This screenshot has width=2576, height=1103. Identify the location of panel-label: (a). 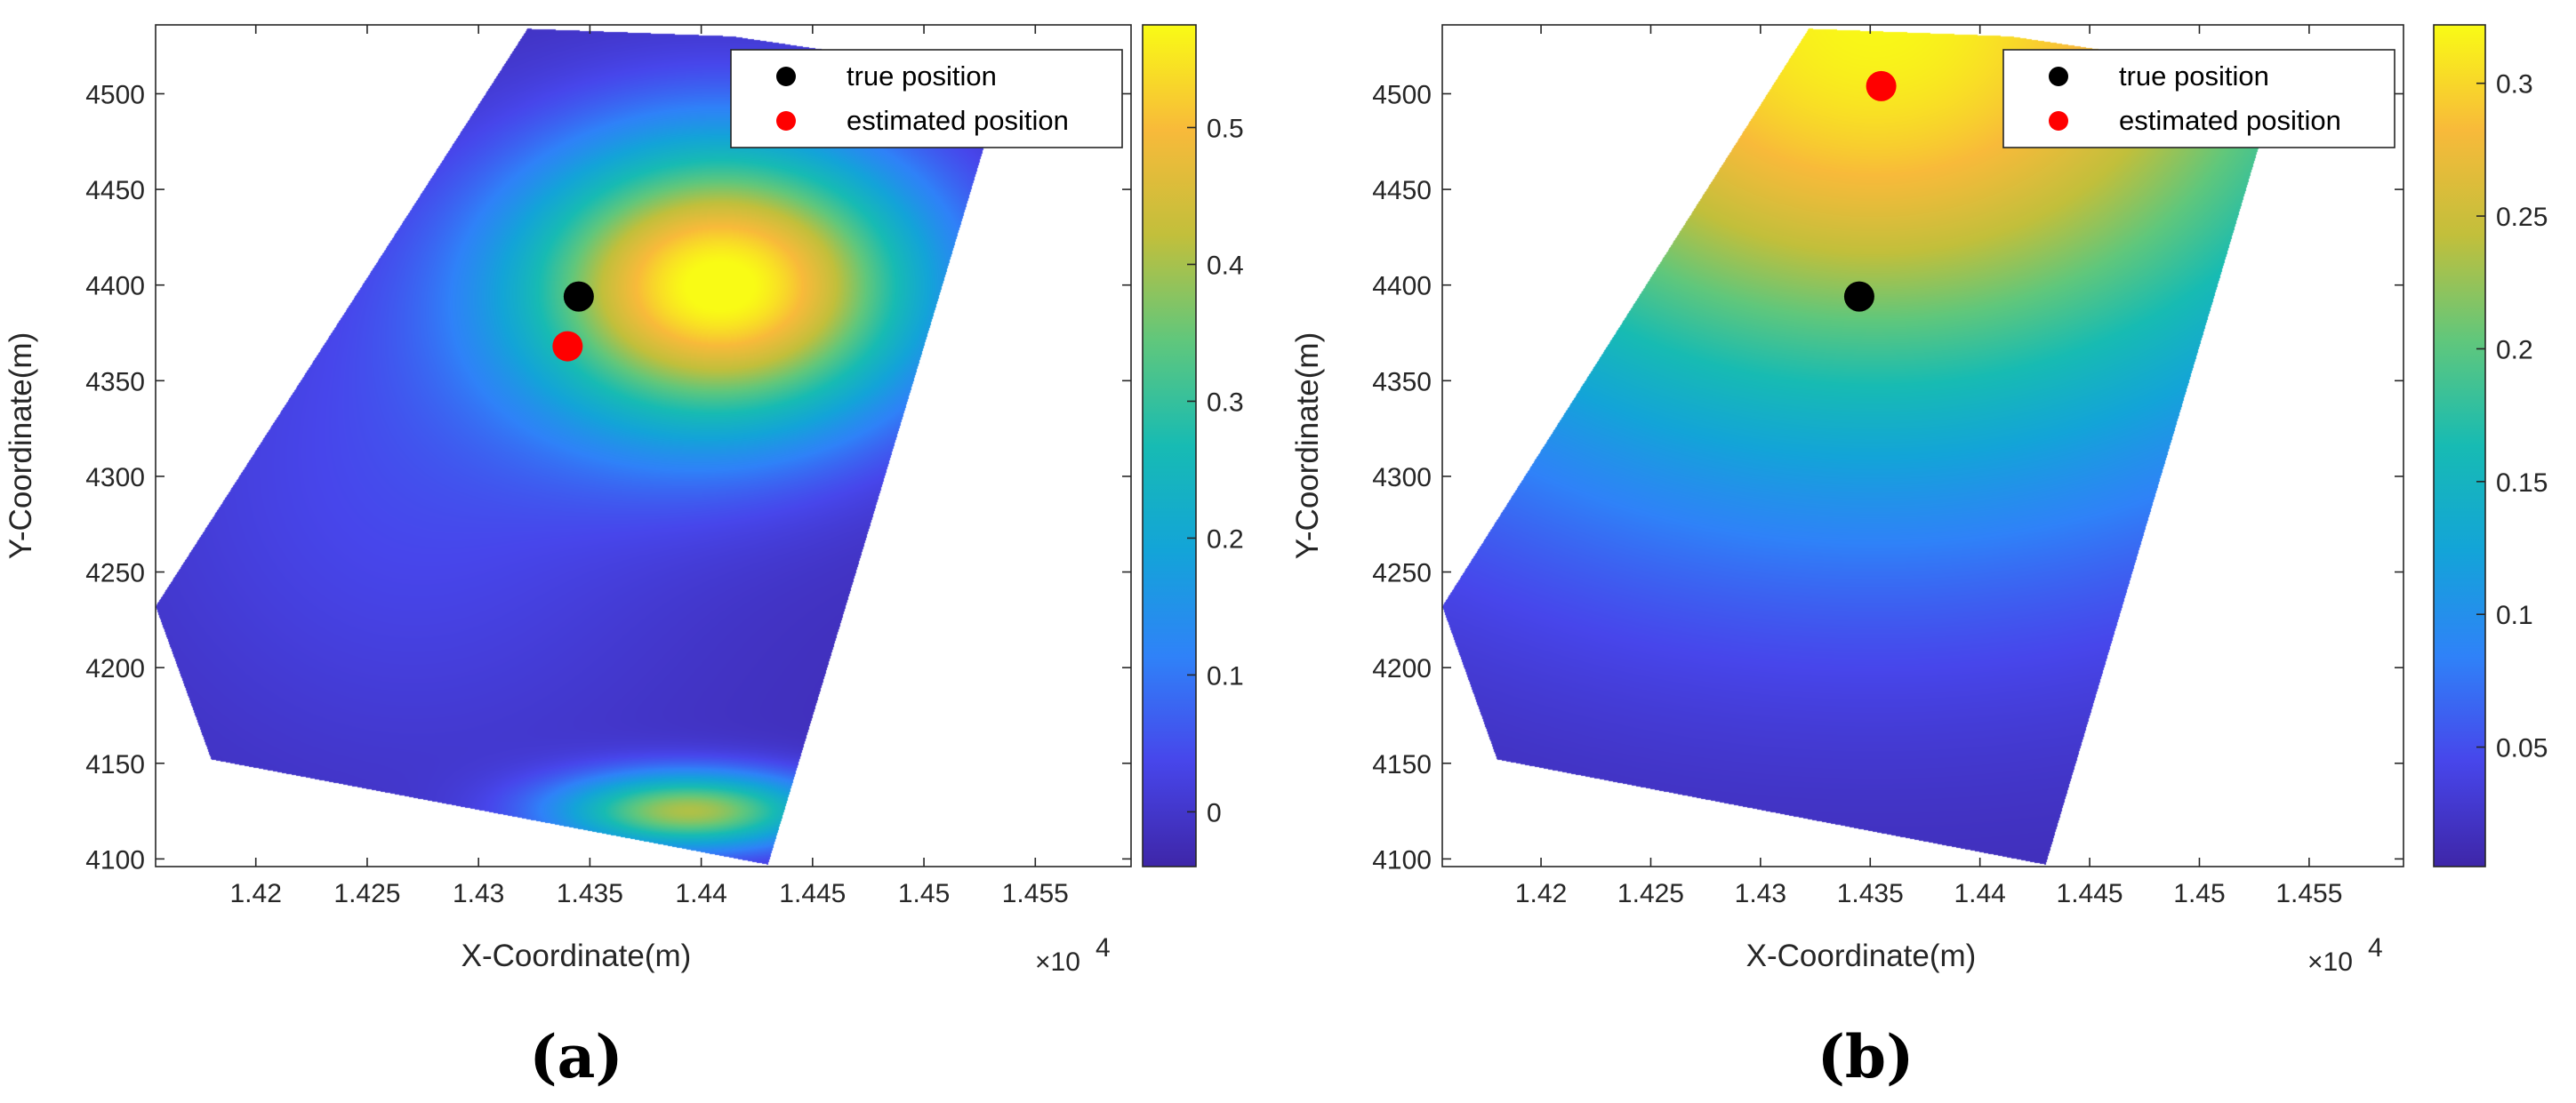
(575, 1056).